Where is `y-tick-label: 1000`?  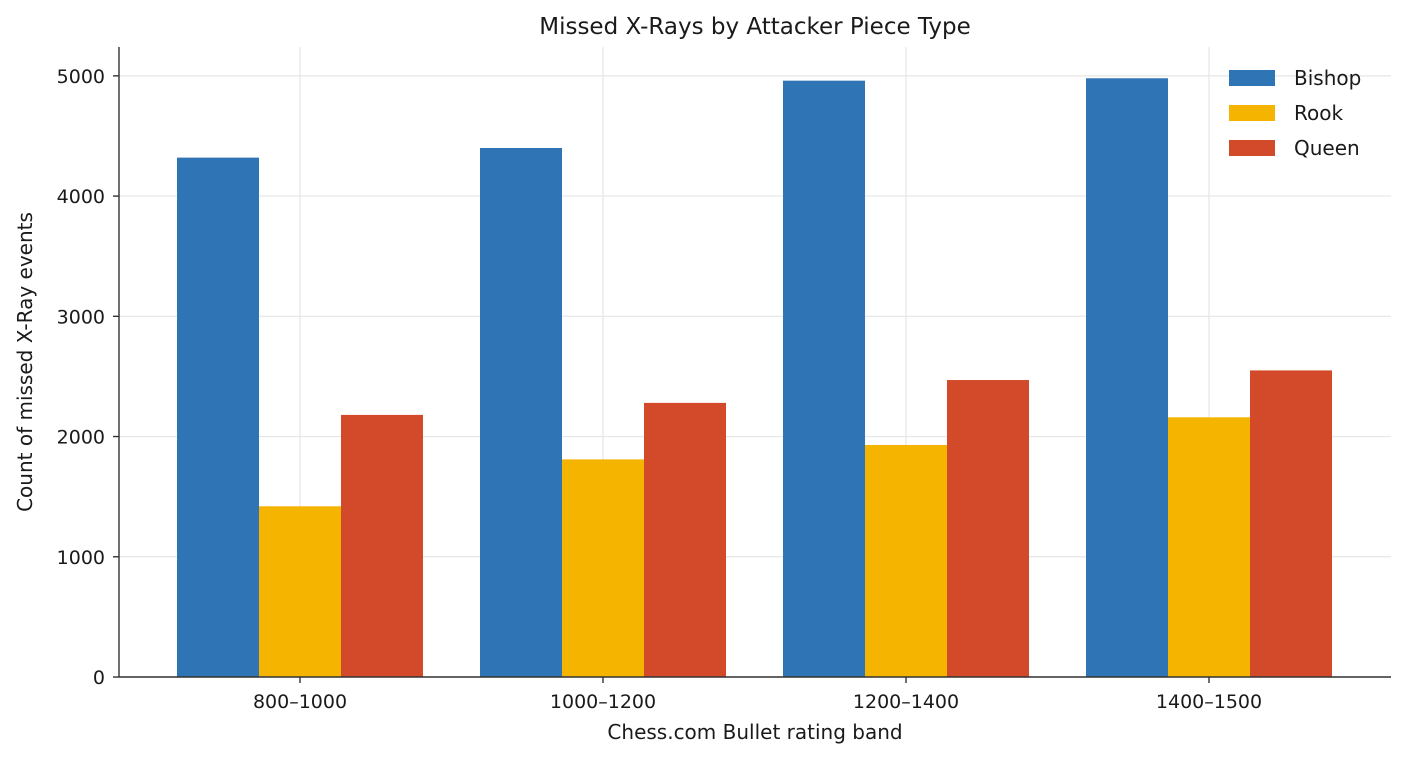
y-tick-label: 1000 is located at coordinates (81, 558).